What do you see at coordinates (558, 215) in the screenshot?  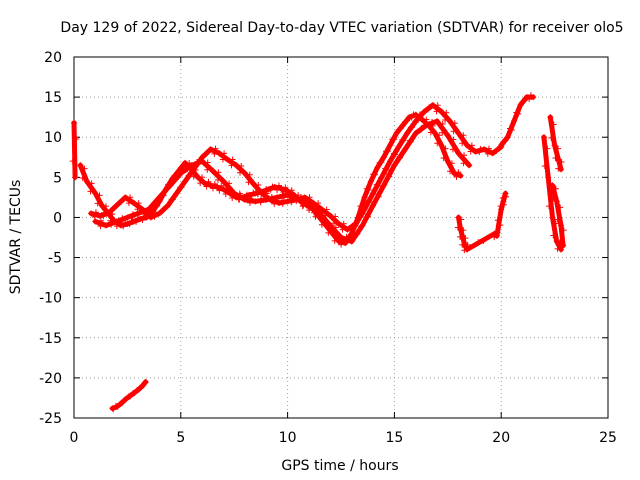 I see `series-band` at bounding box center [558, 215].